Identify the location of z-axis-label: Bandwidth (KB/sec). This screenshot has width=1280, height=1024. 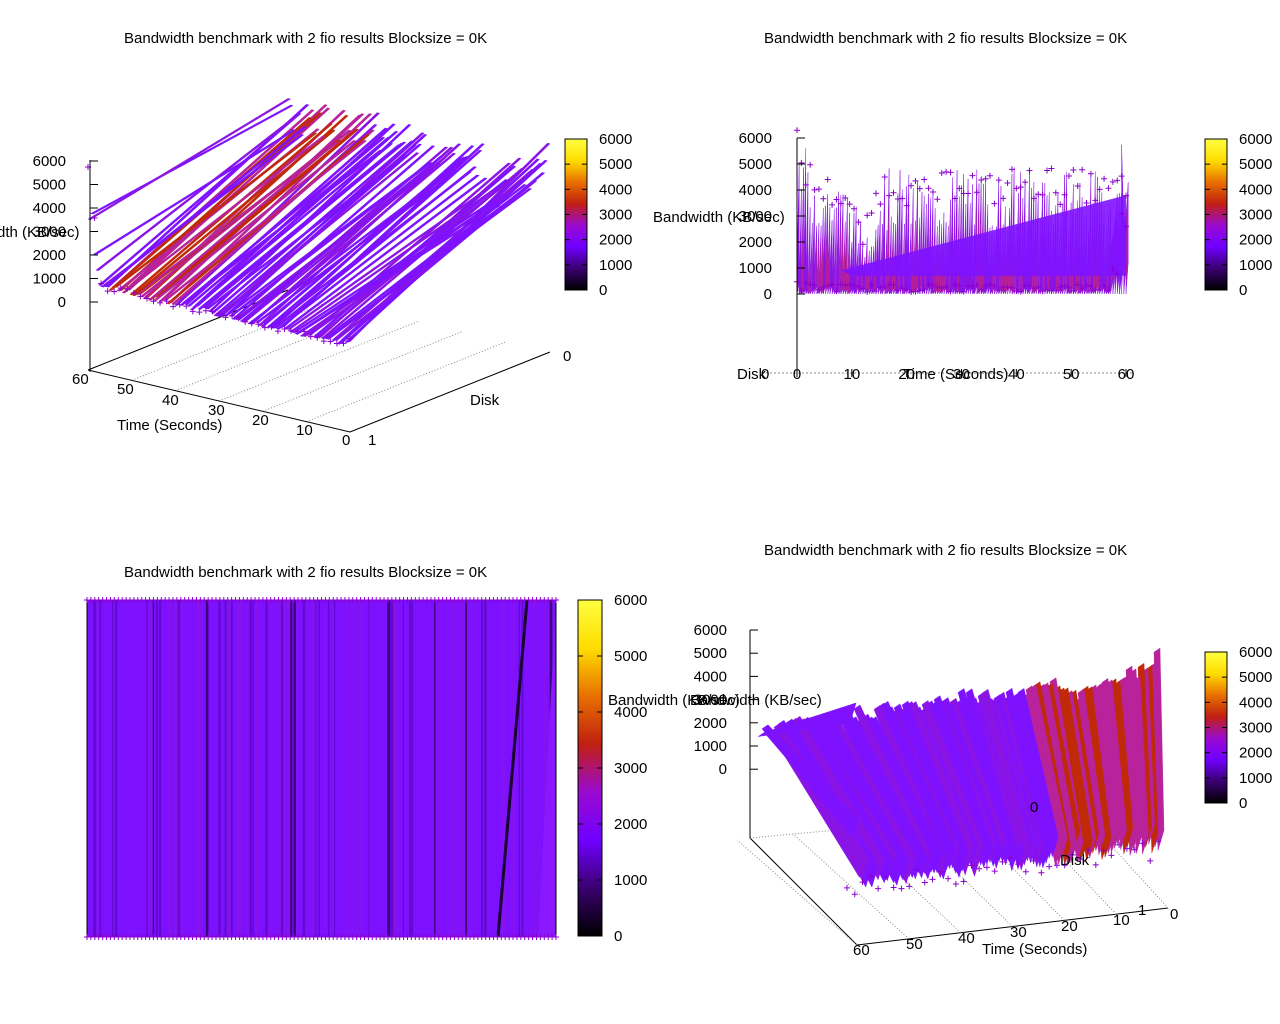
(719, 217).